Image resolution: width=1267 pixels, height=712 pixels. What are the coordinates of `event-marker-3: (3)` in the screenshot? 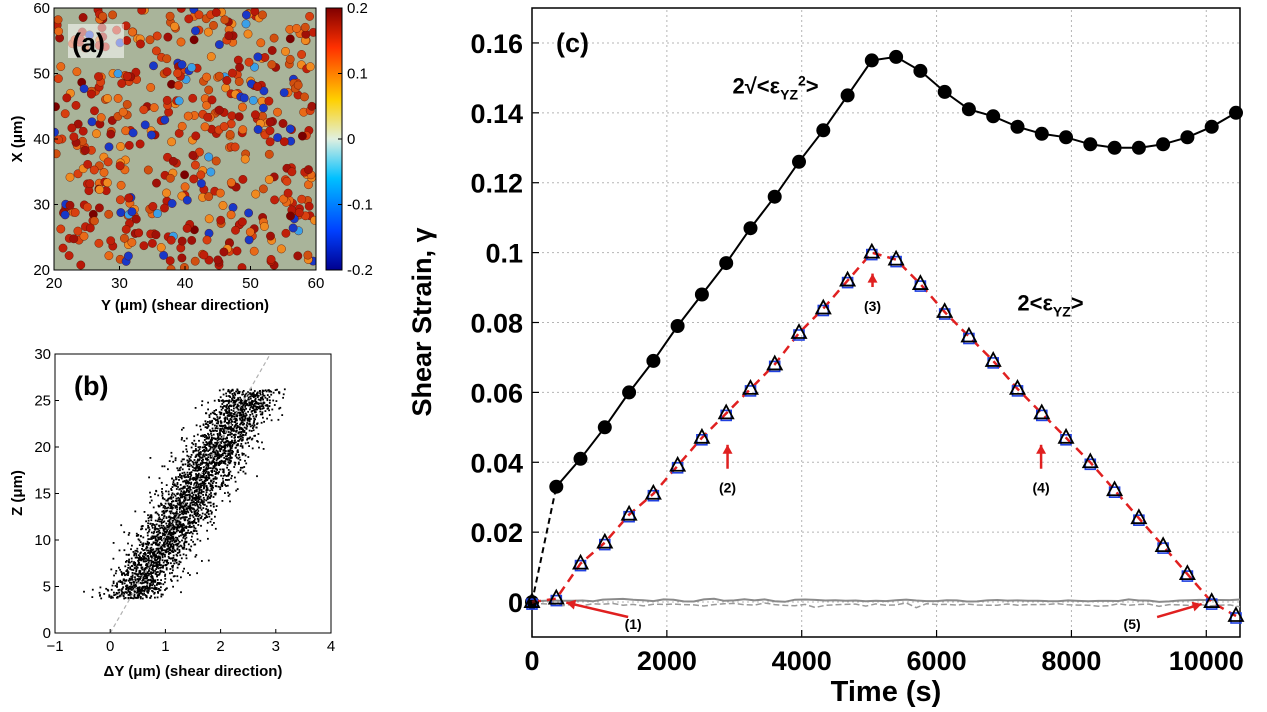 It's located at (872, 306).